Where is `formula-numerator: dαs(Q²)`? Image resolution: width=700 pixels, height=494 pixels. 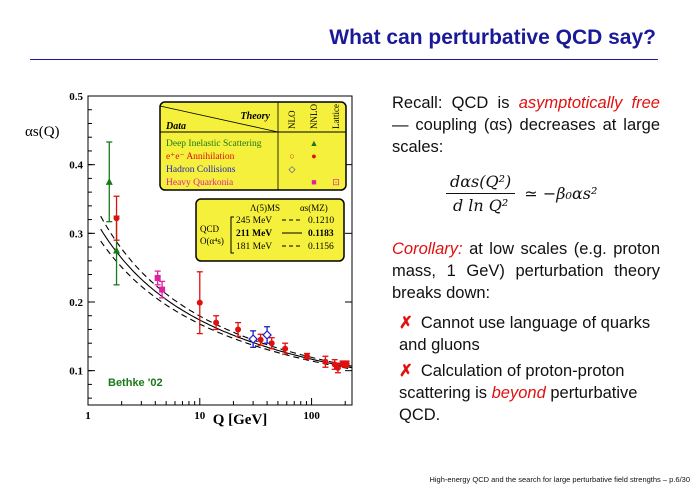
formula-numerator: dαs(Q²) is located at coordinates (481, 183).